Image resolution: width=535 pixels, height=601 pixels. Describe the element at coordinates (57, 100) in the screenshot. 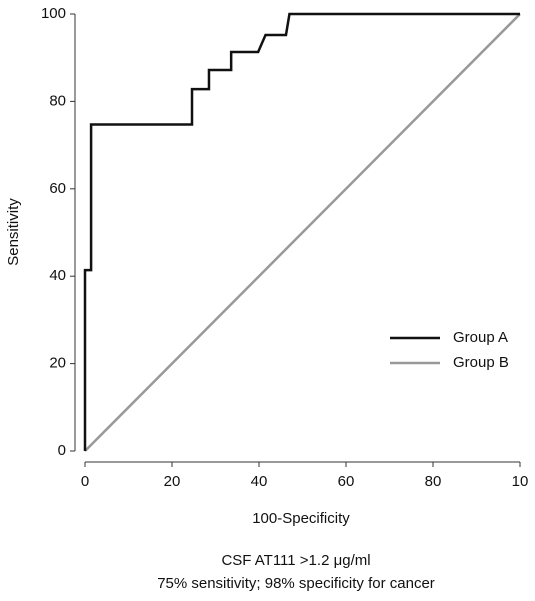

I see `y-tick-label: 80` at that location.